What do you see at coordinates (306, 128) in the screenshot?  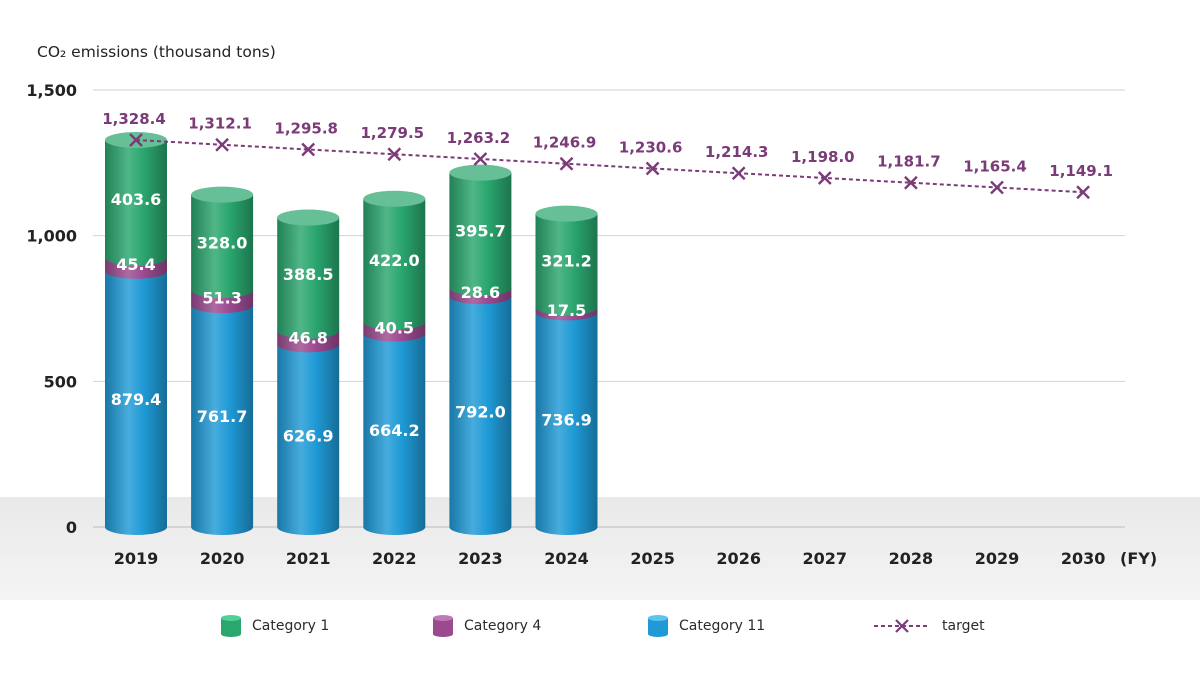 I see `target-label: 1,295.8` at bounding box center [306, 128].